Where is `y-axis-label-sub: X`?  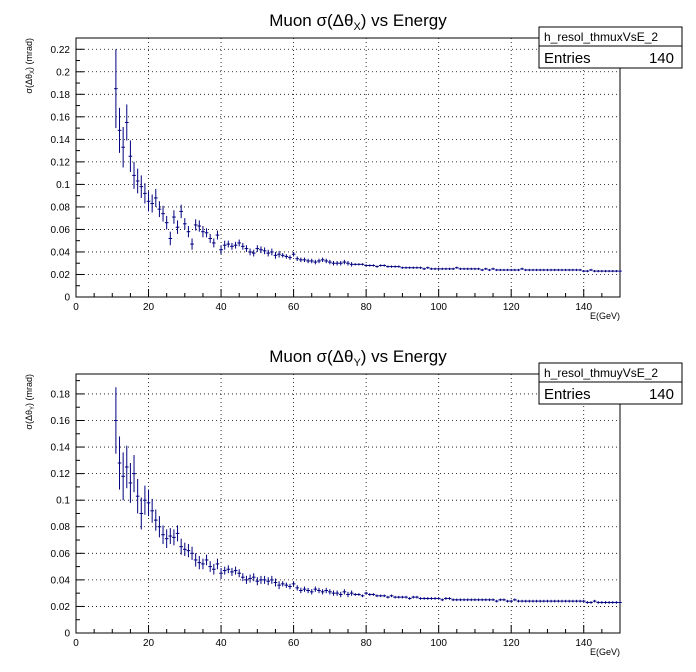
y-axis-label-sub: X is located at coordinates (33, 72).